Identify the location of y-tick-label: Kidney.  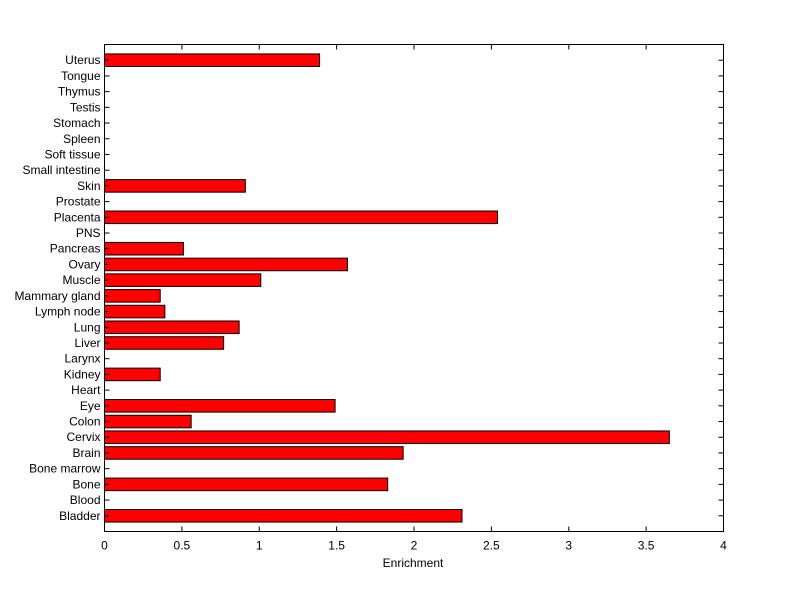
(82, 374).